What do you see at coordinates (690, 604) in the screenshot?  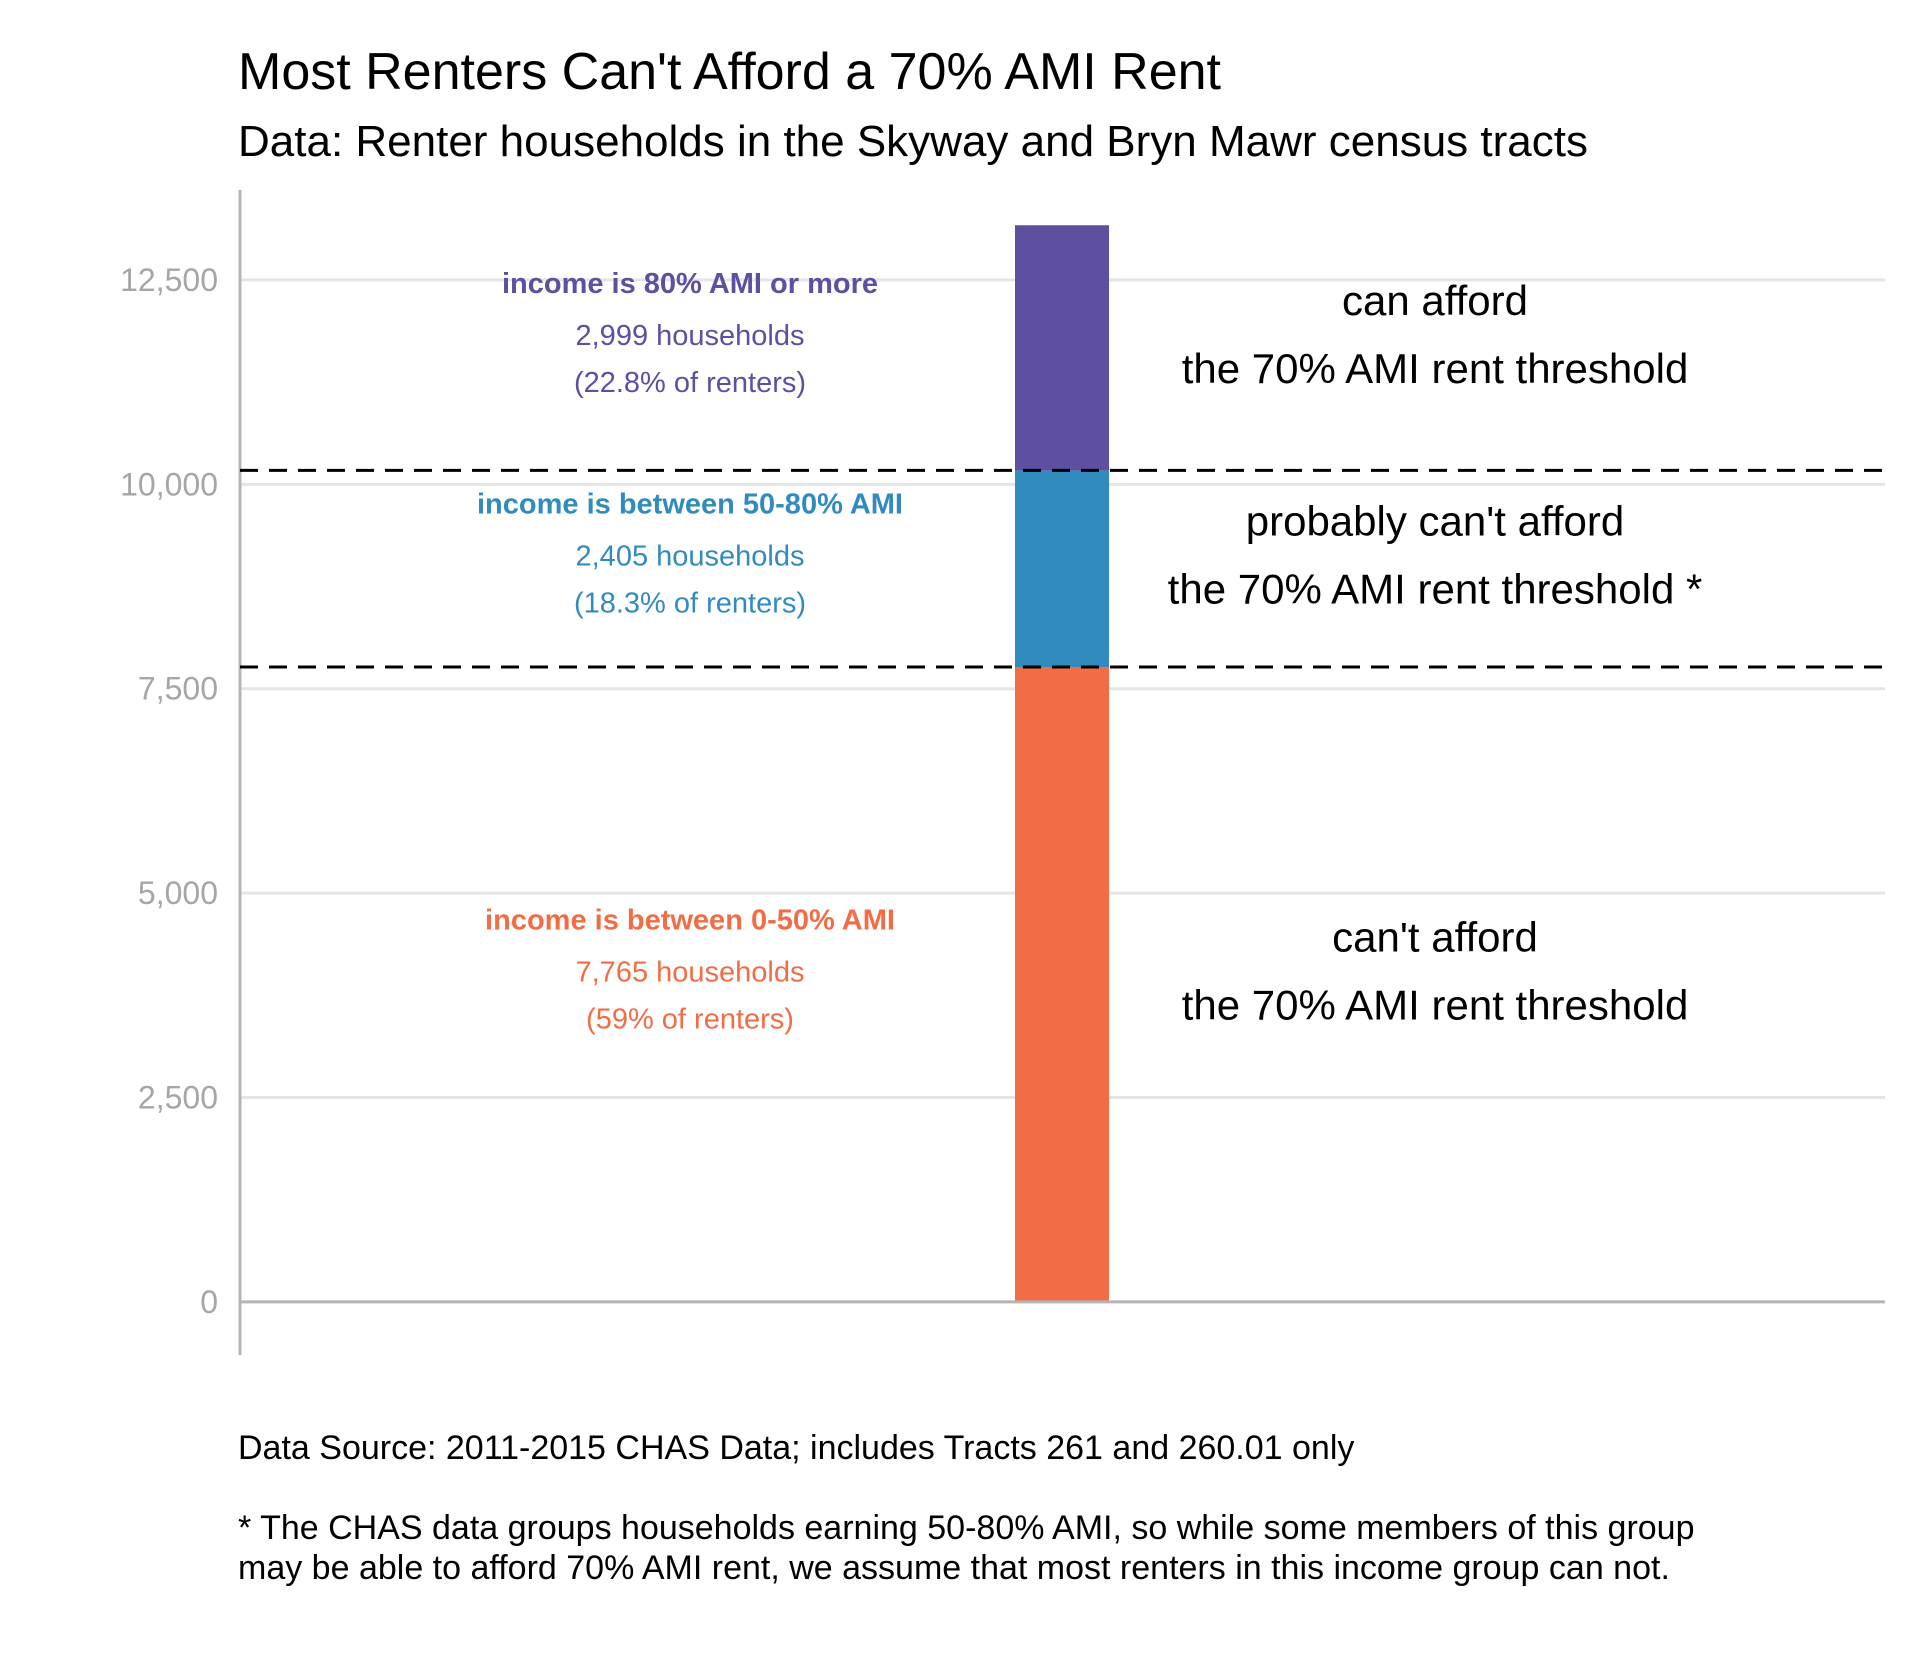 I see `segment-share-1: (18.3% of renters)` at bounding box center [690, 604].